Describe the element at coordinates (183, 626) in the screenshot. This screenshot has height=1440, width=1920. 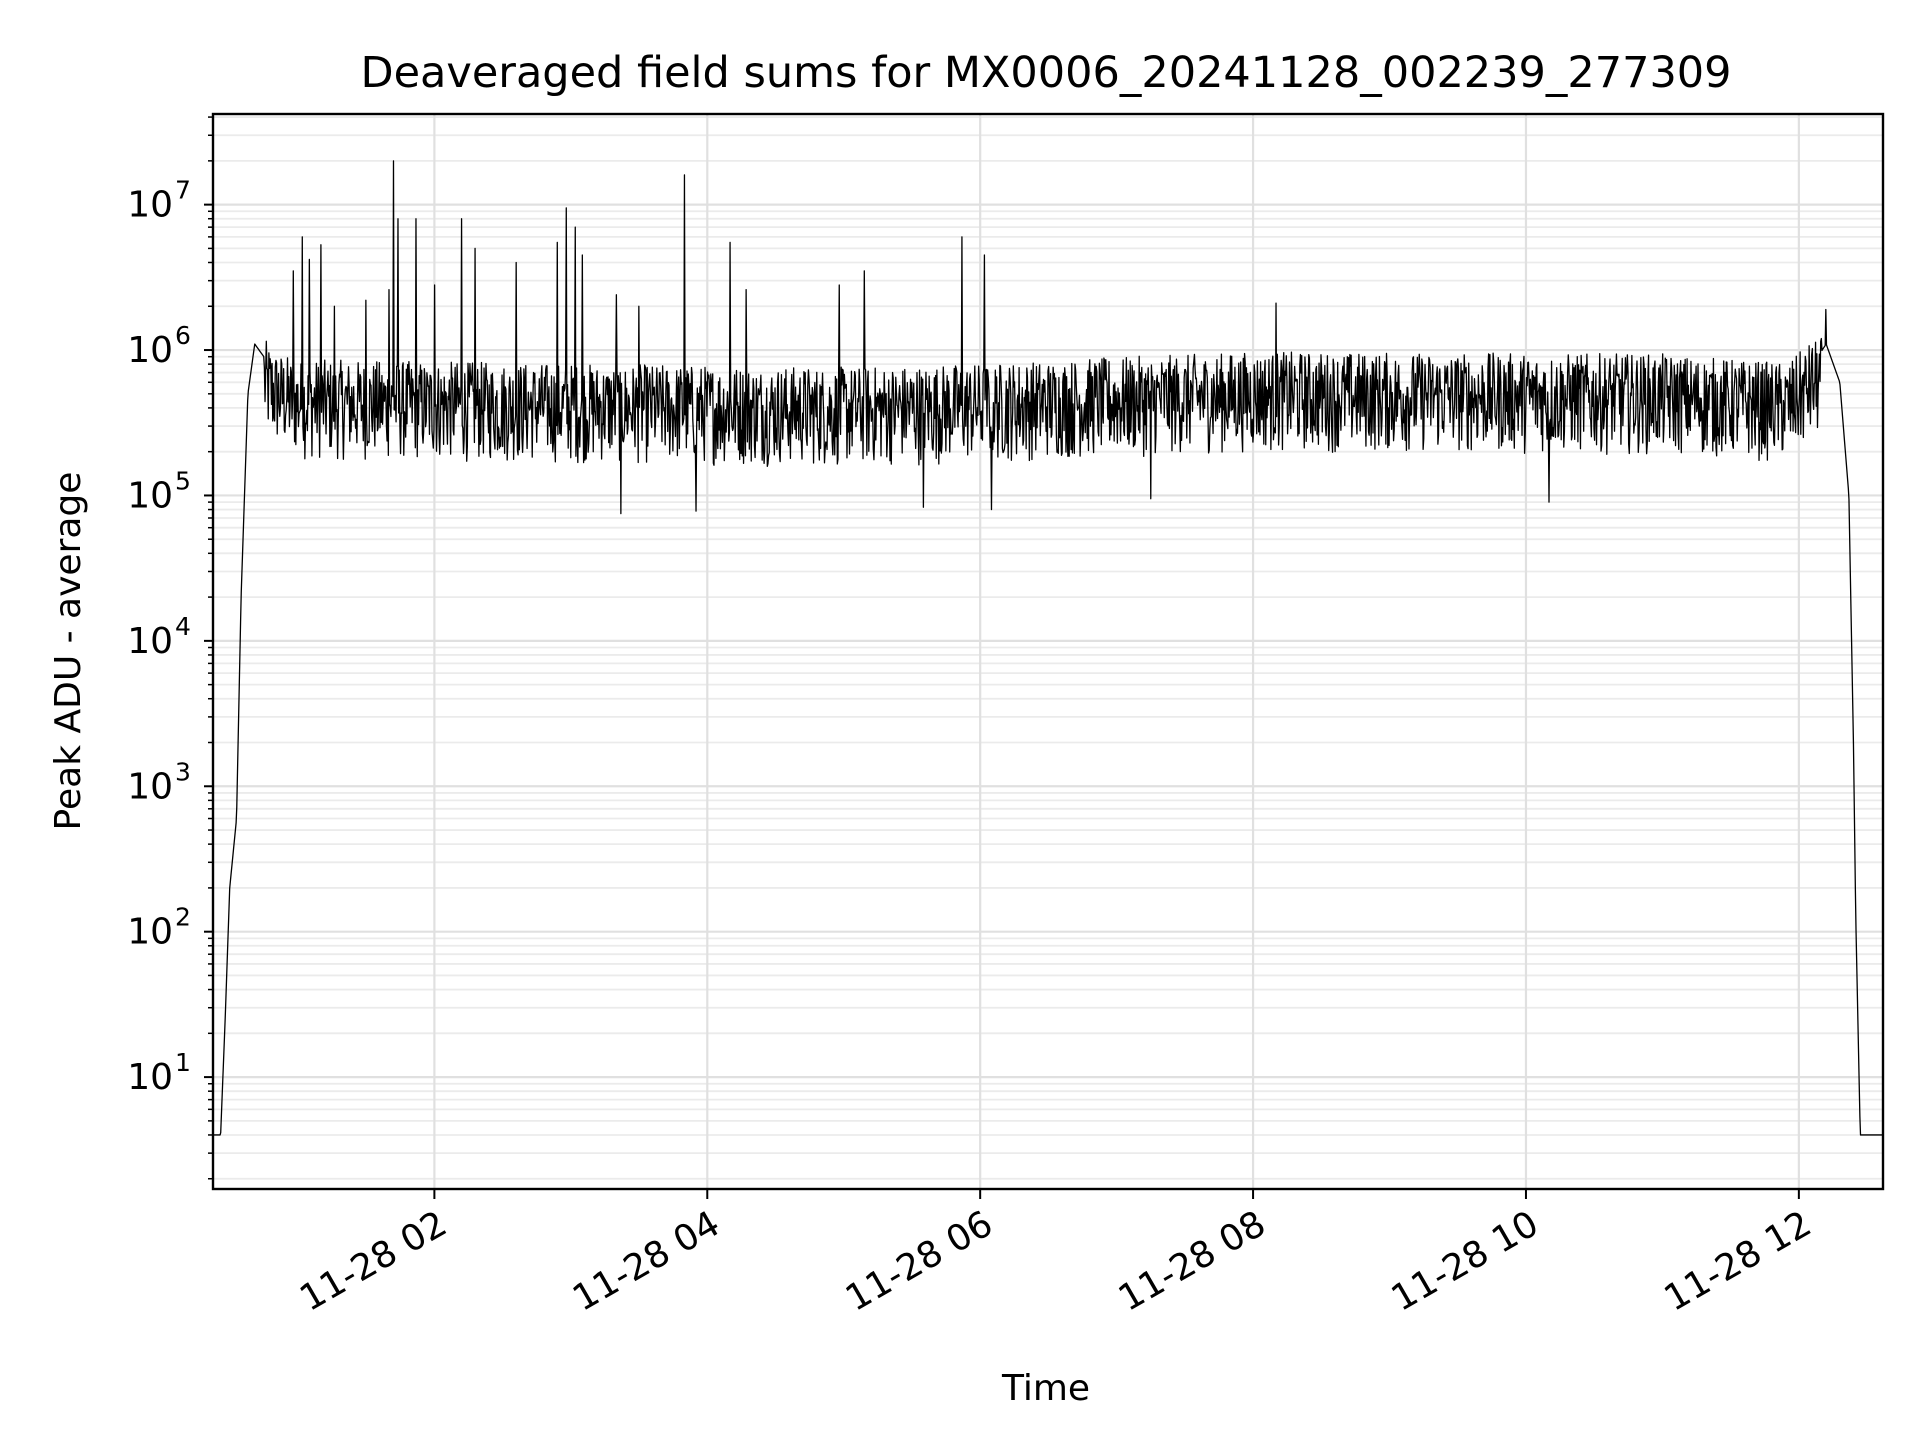
I see `y-tick-label-exponent: 4` at that location.